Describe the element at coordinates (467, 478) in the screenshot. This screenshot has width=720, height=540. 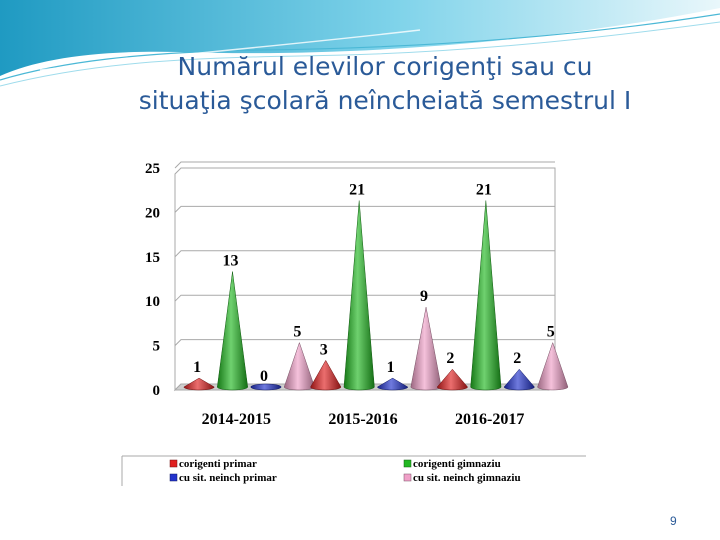
I see `legend-label: cu sit. neinch gimnaziu` at that location.